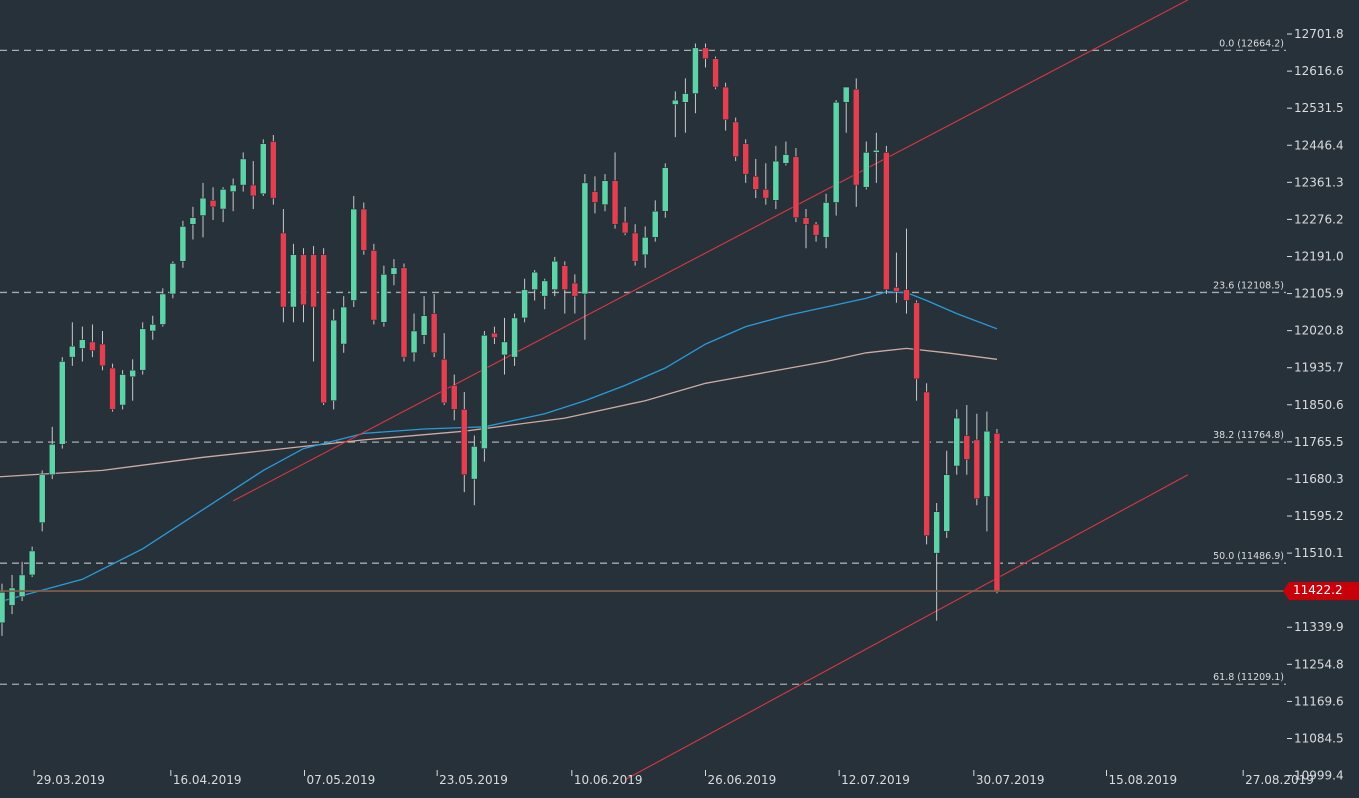 Image resolution: width=1359 pixels, height=798 pixels. What do you see at coordinates (473, 780) in the screenshot?
I see `x-tick-label: 23.05.2019` at bounding box center [473, 780].